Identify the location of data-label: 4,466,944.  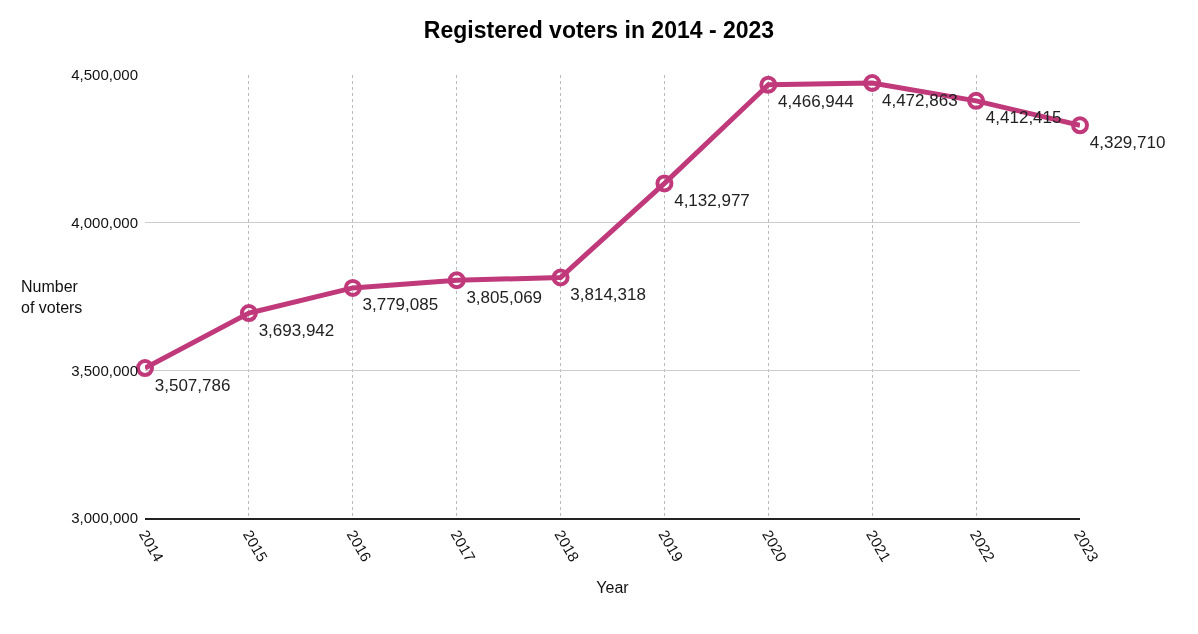
(816, 102).